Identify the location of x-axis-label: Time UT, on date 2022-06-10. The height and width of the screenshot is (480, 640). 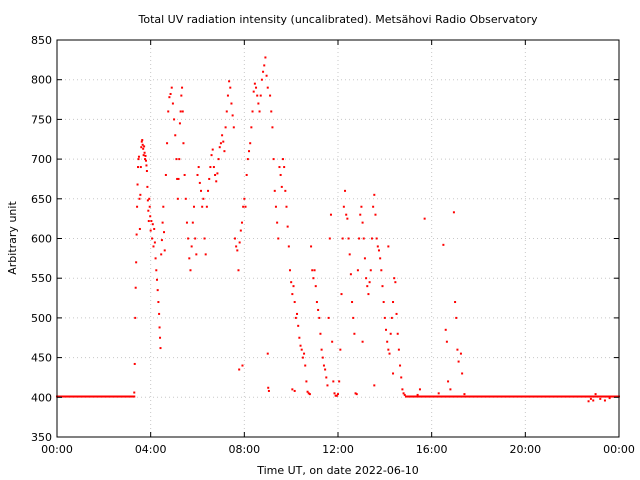
(337, 470).